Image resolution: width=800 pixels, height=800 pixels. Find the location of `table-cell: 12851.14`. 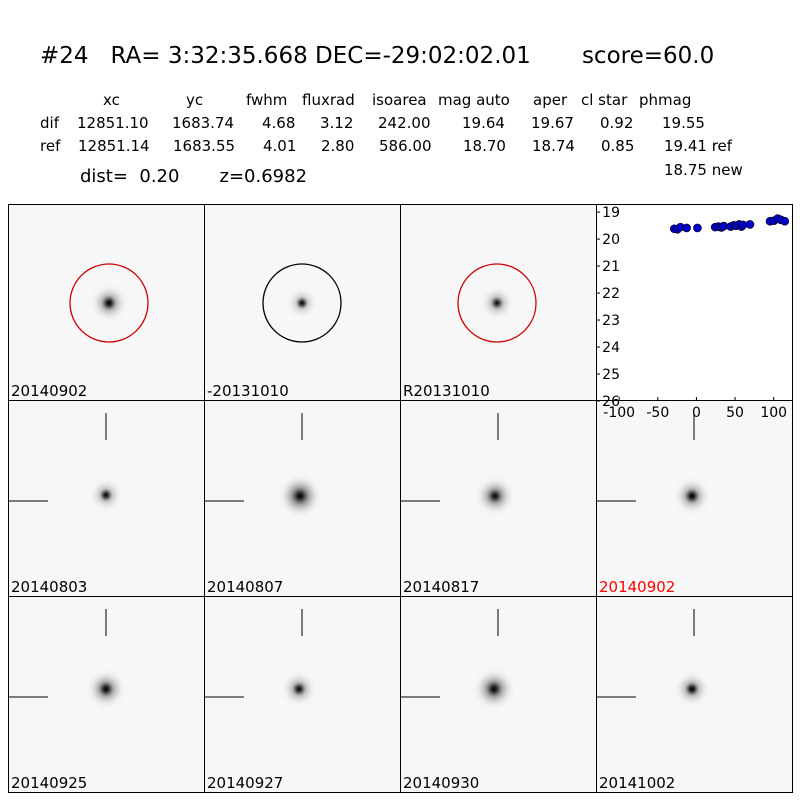

table-cell: 12851.14 is located at coordinates (114, 146).